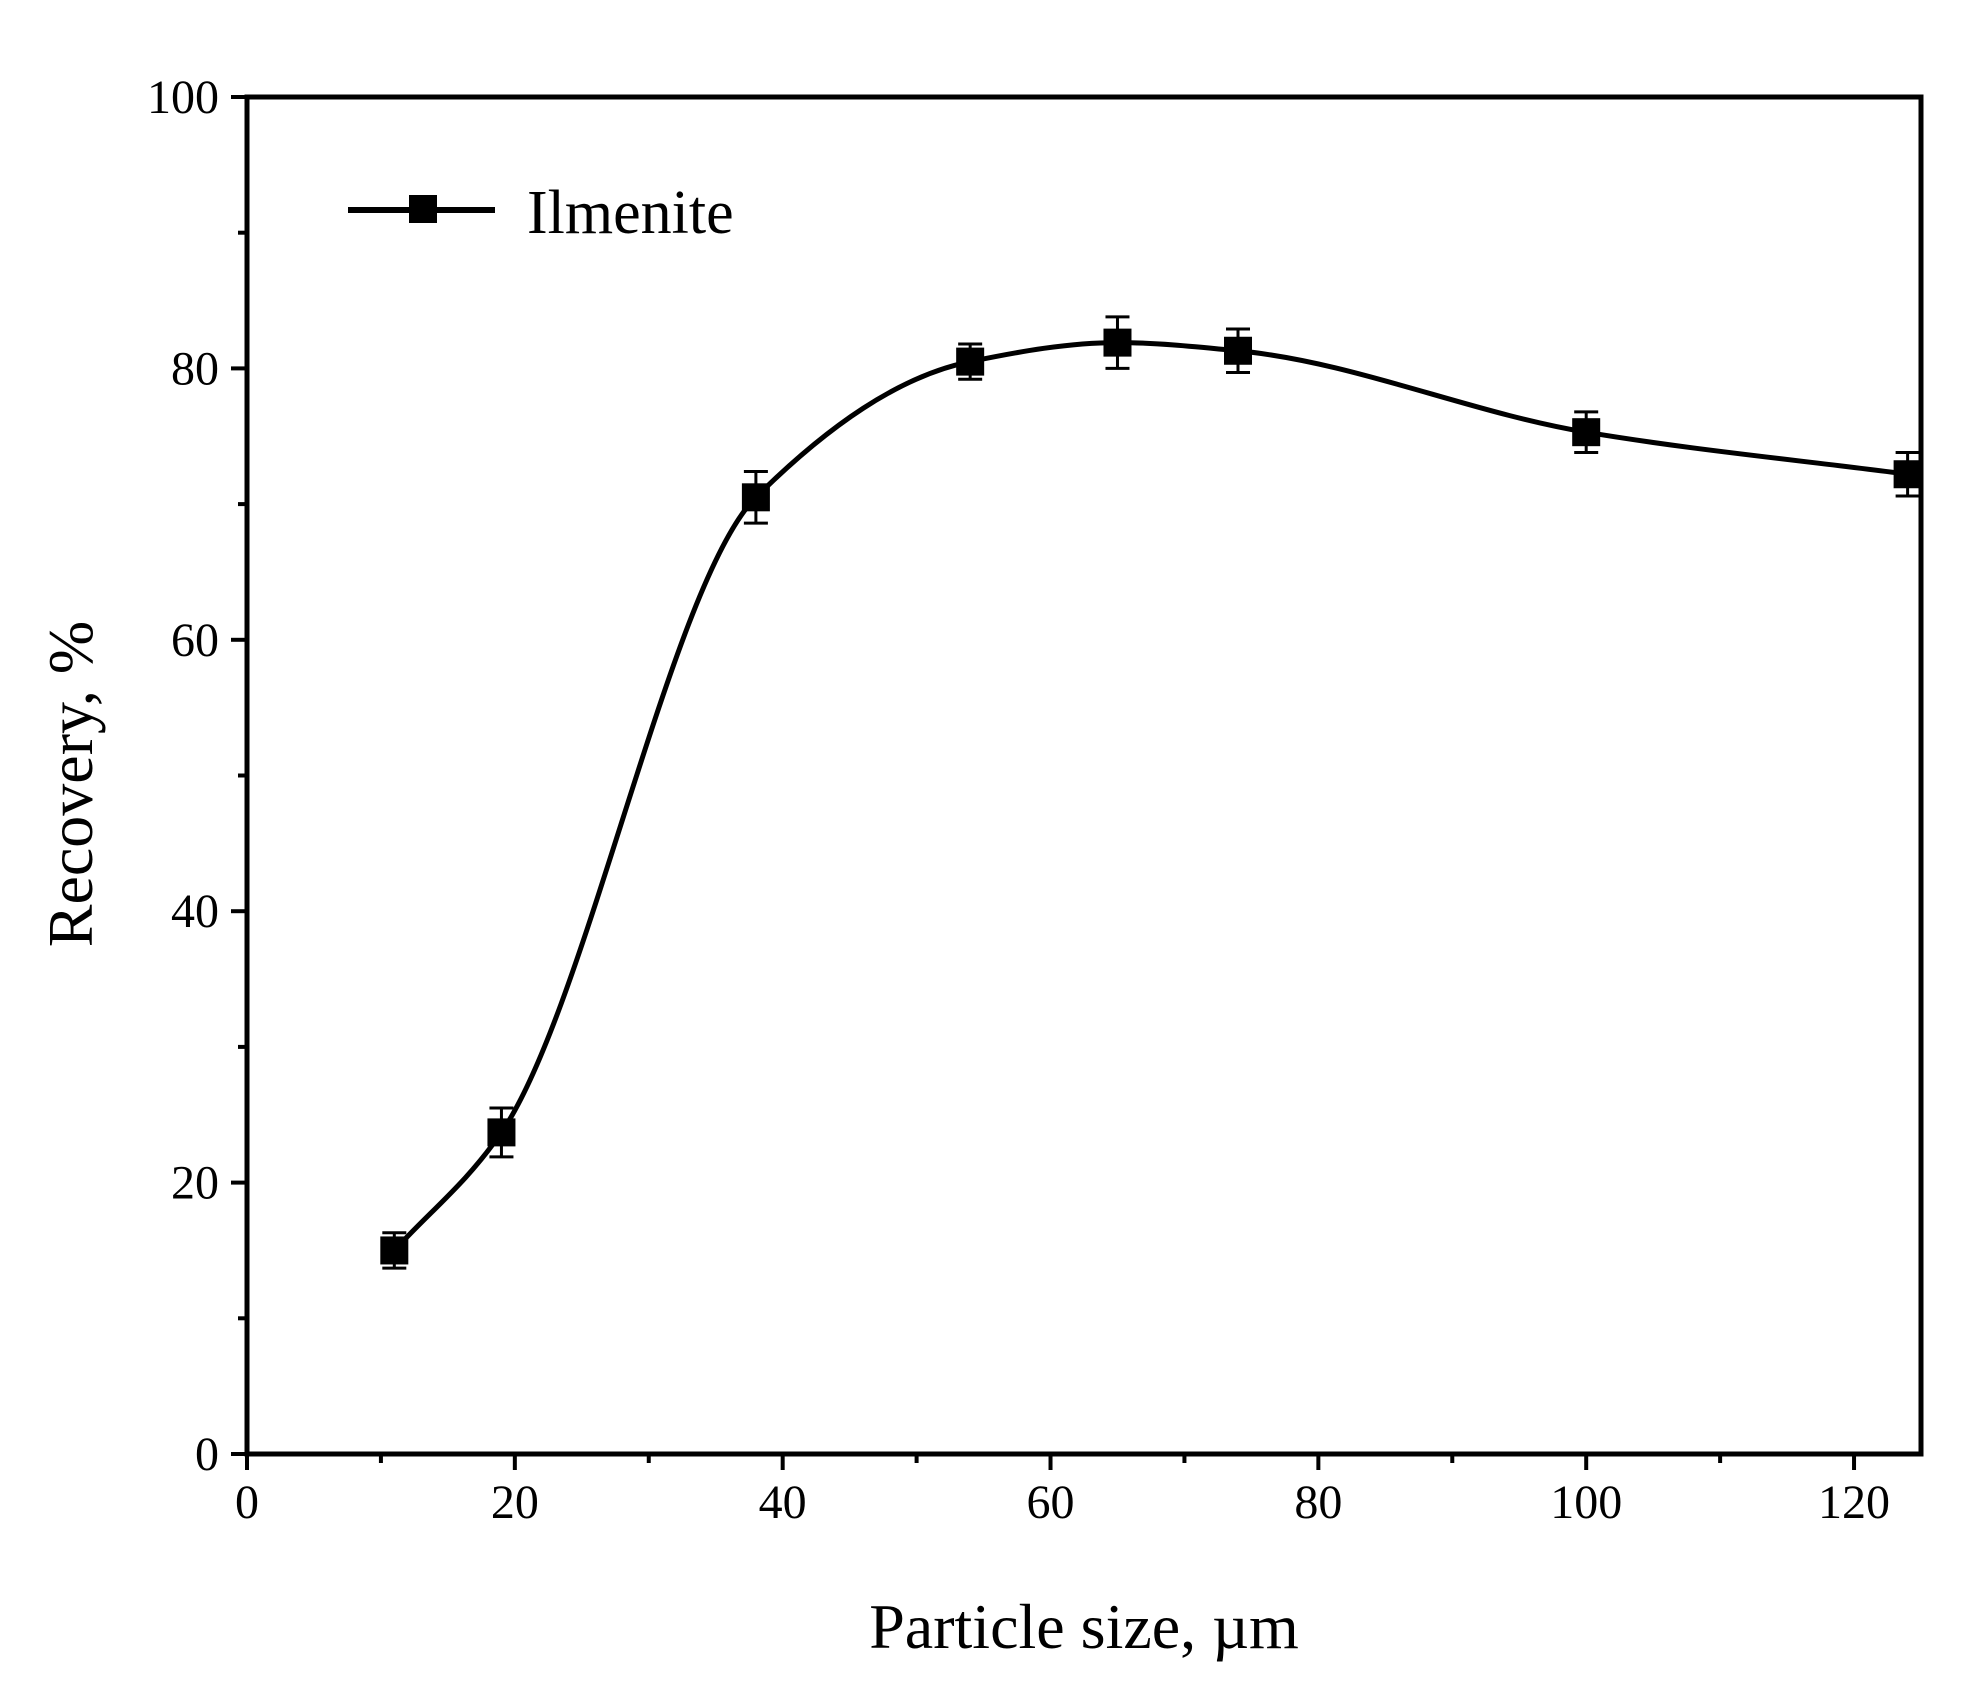 The width and height of the screenshot is (1973, 1689). I want to click on x-tick-label: 20, so click(515, 1502).